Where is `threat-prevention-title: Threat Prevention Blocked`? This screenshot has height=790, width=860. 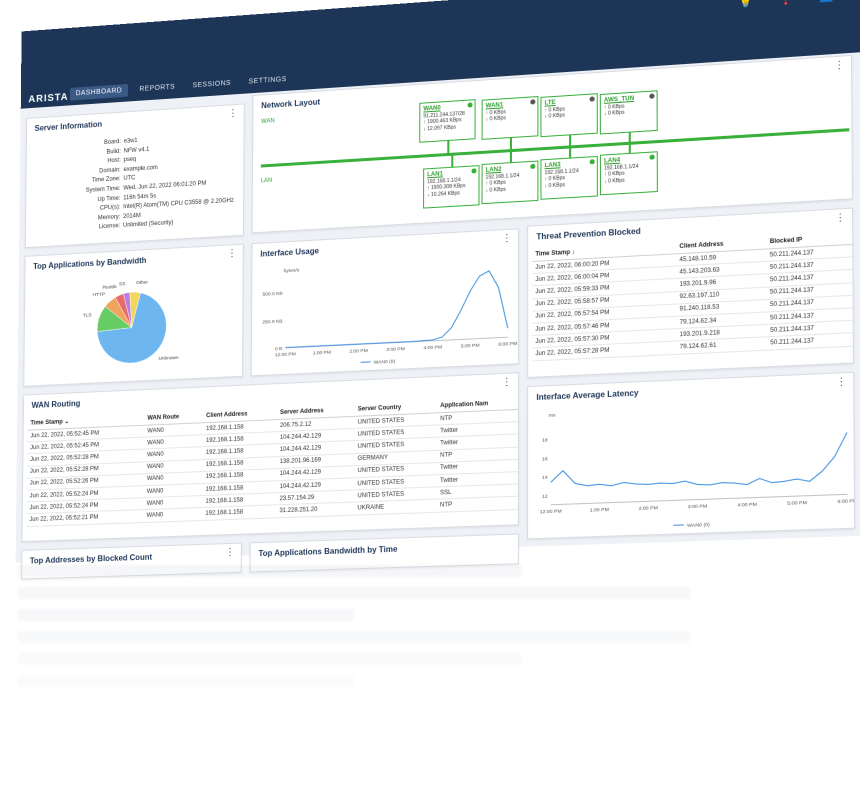
threat-prevention-title: Threat Prevention Blocked is located at coordinates (588, 234).